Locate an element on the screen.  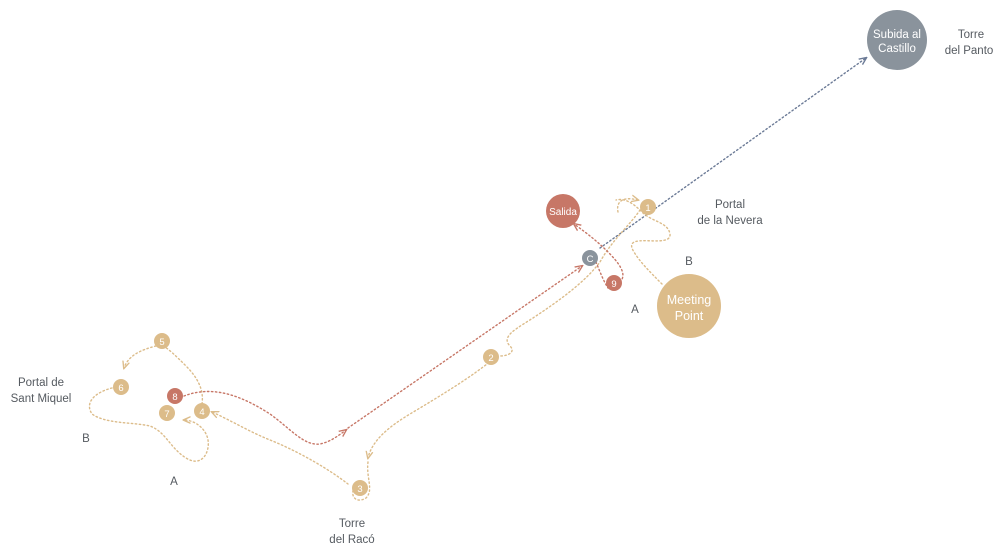
svg-text: 6 is located at coordinates (120, 388).